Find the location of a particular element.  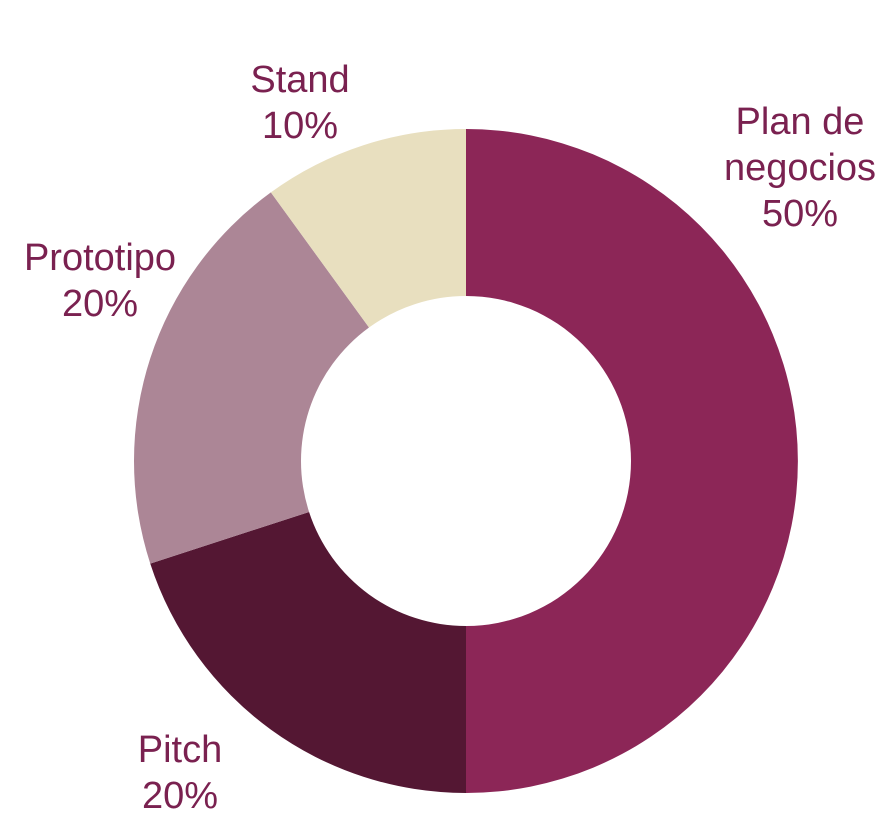

slice-percent-stand: 10% is located at coordinates (300, 126).